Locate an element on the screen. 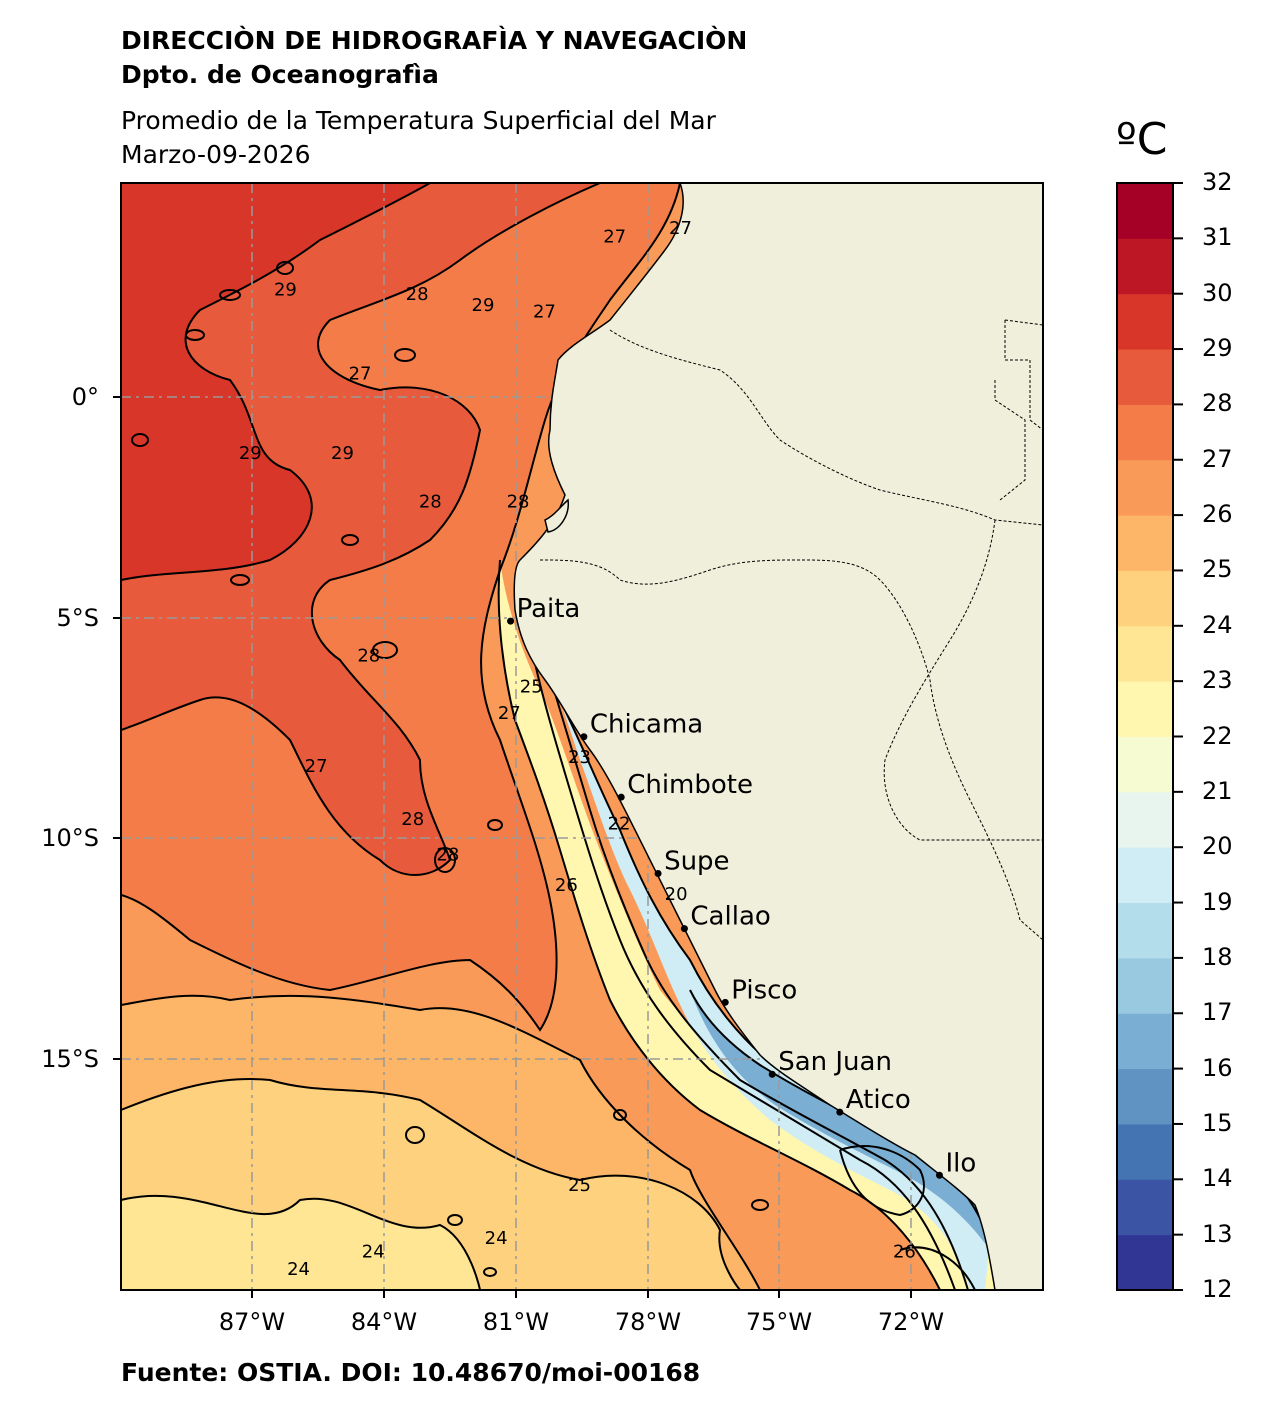 Image resolution: width=1268 pixels, height=1420 pixels. city-label-pisco: Pisco is located at coordinates (764, 990).